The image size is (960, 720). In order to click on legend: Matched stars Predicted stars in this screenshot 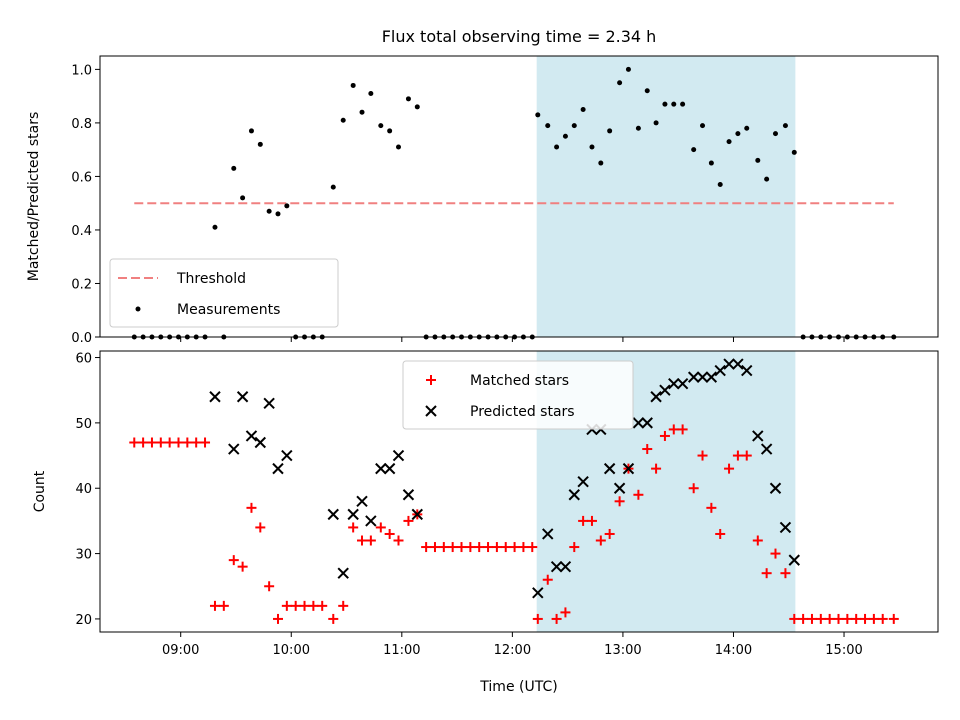, I will do `click(518, 395)`.